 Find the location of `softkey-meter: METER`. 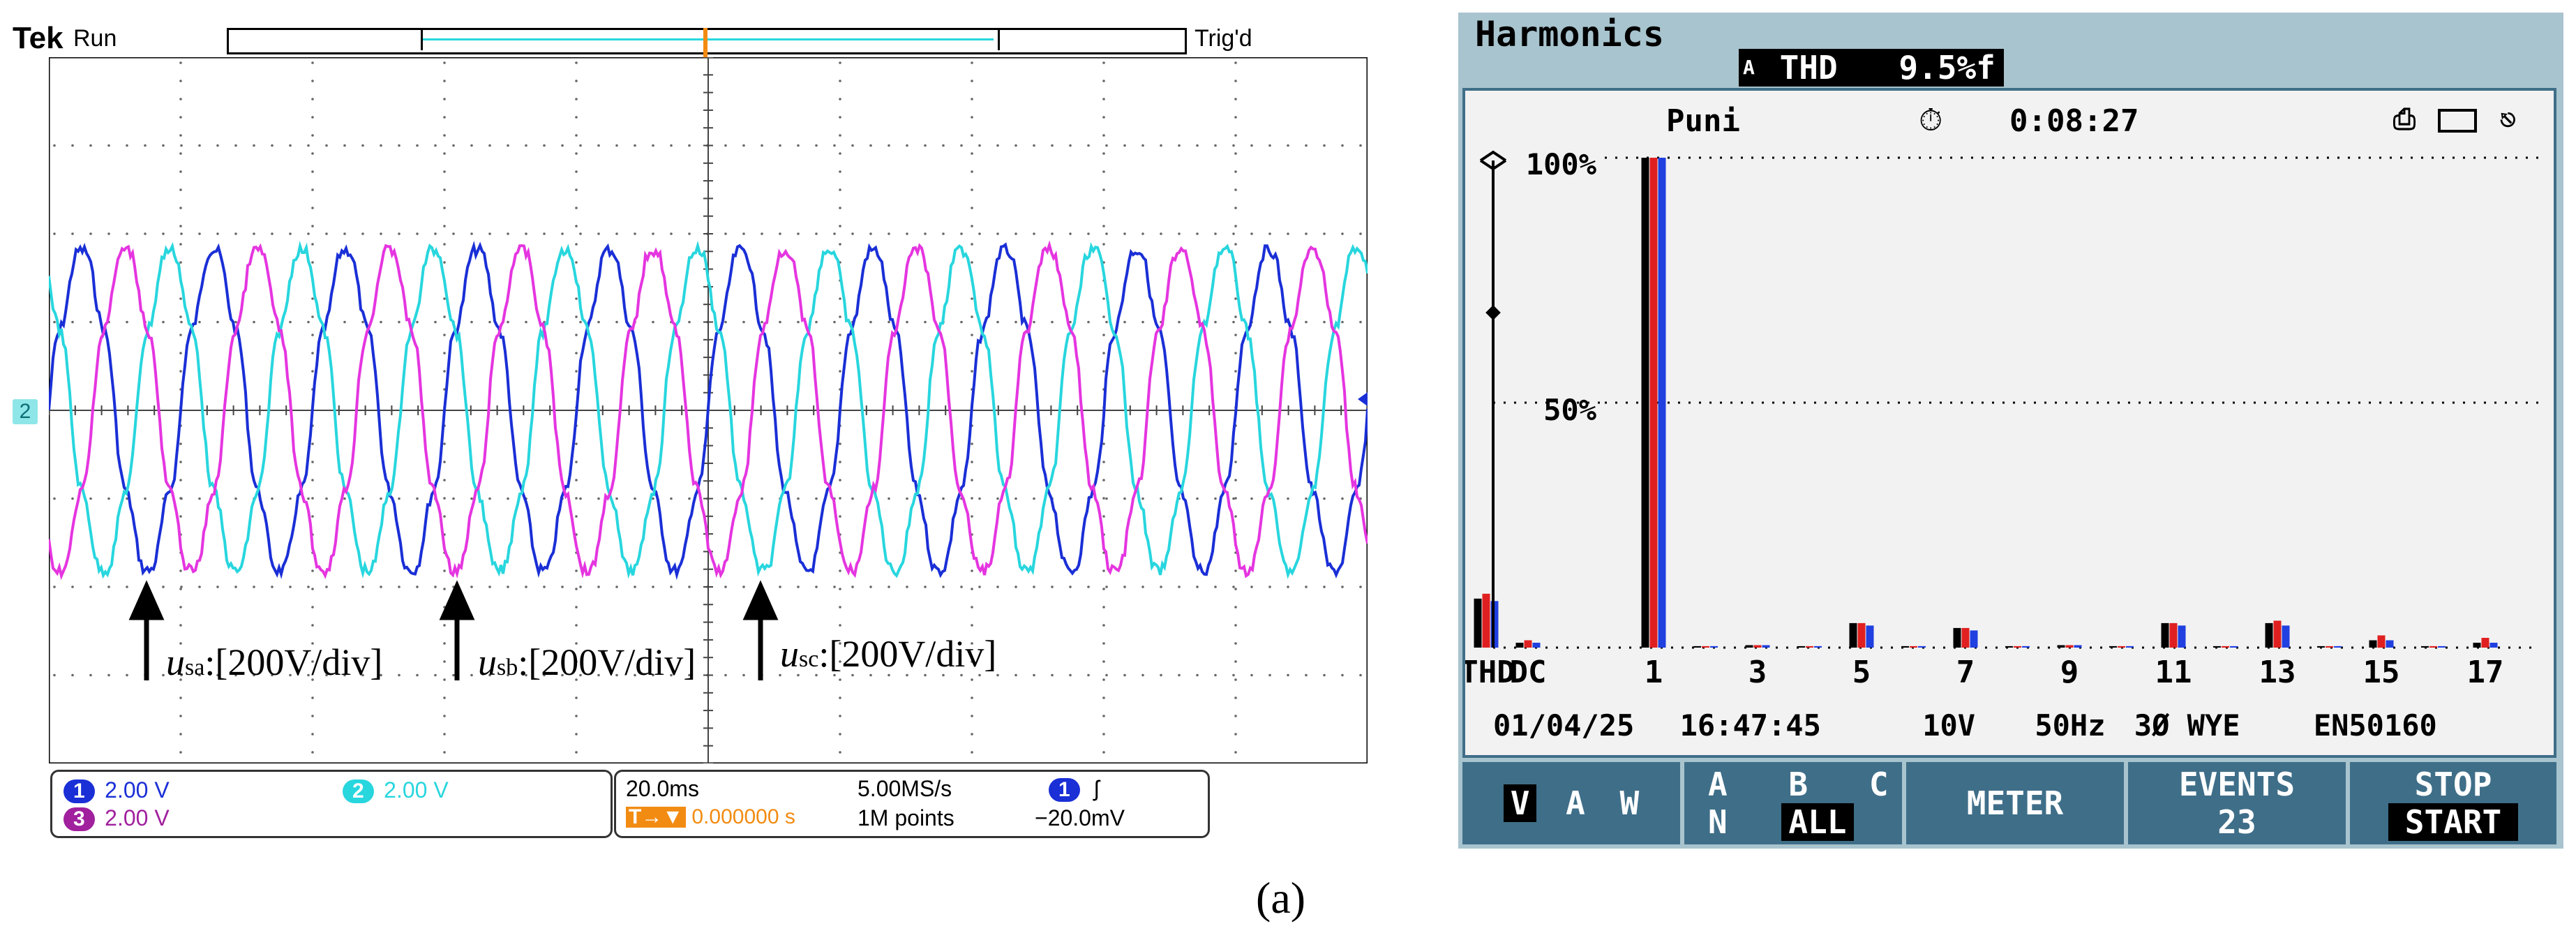

softkey-meter: METER is located at coordinates (2015, 803).